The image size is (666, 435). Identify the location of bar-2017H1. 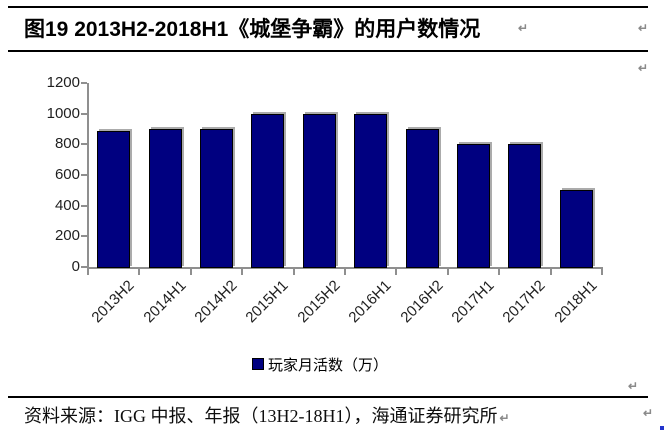
(473, 206).